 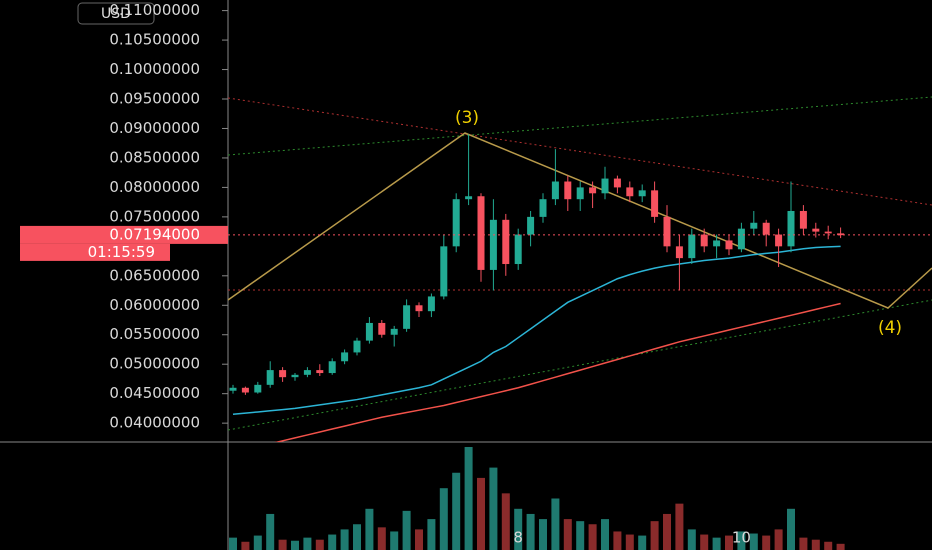 I want to click on y-tick-label: 0.11000000, so click(x=154, y=10).